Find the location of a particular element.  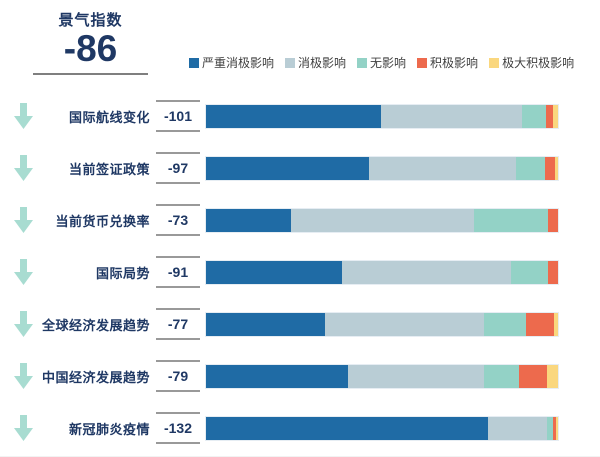

category-score: -73 is located at coordinates (178, 220).